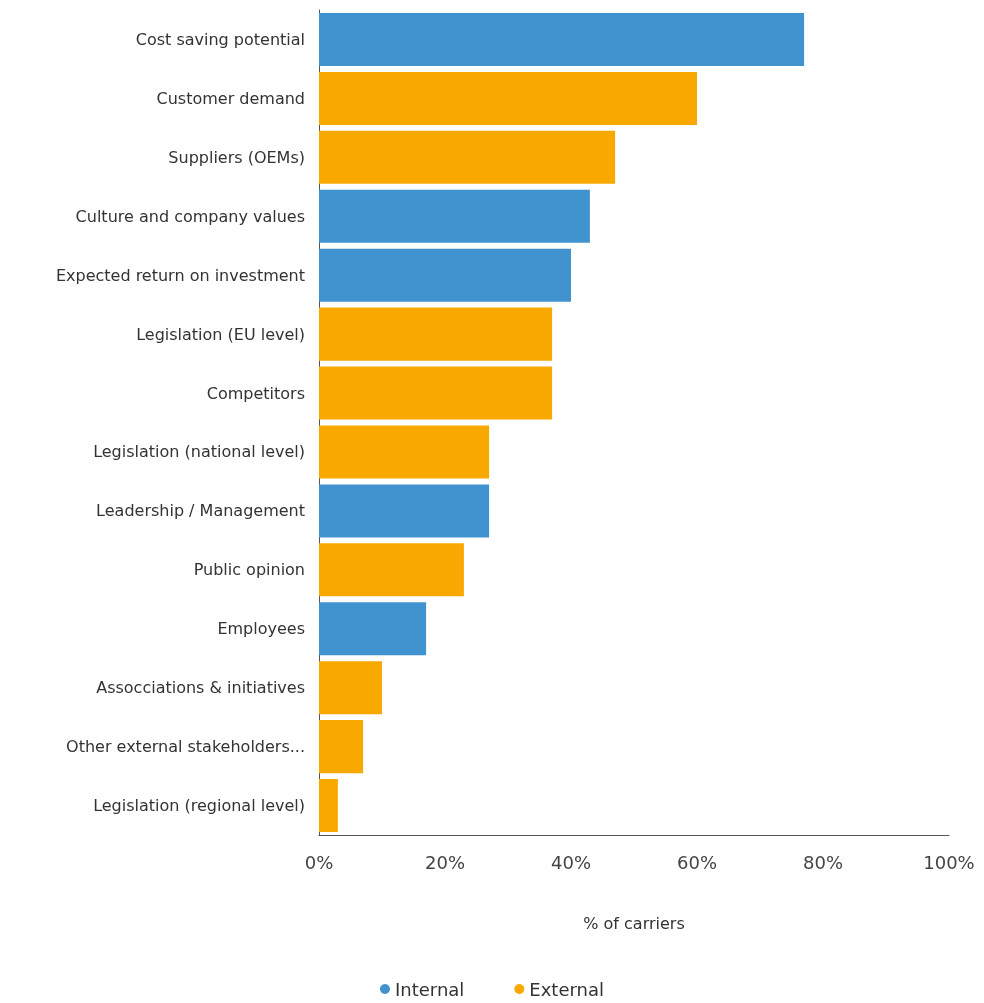  Describe the element at coordinates (200, 511) in the screenshot. I see `y-tick-label: Leadership / Management` at that location.